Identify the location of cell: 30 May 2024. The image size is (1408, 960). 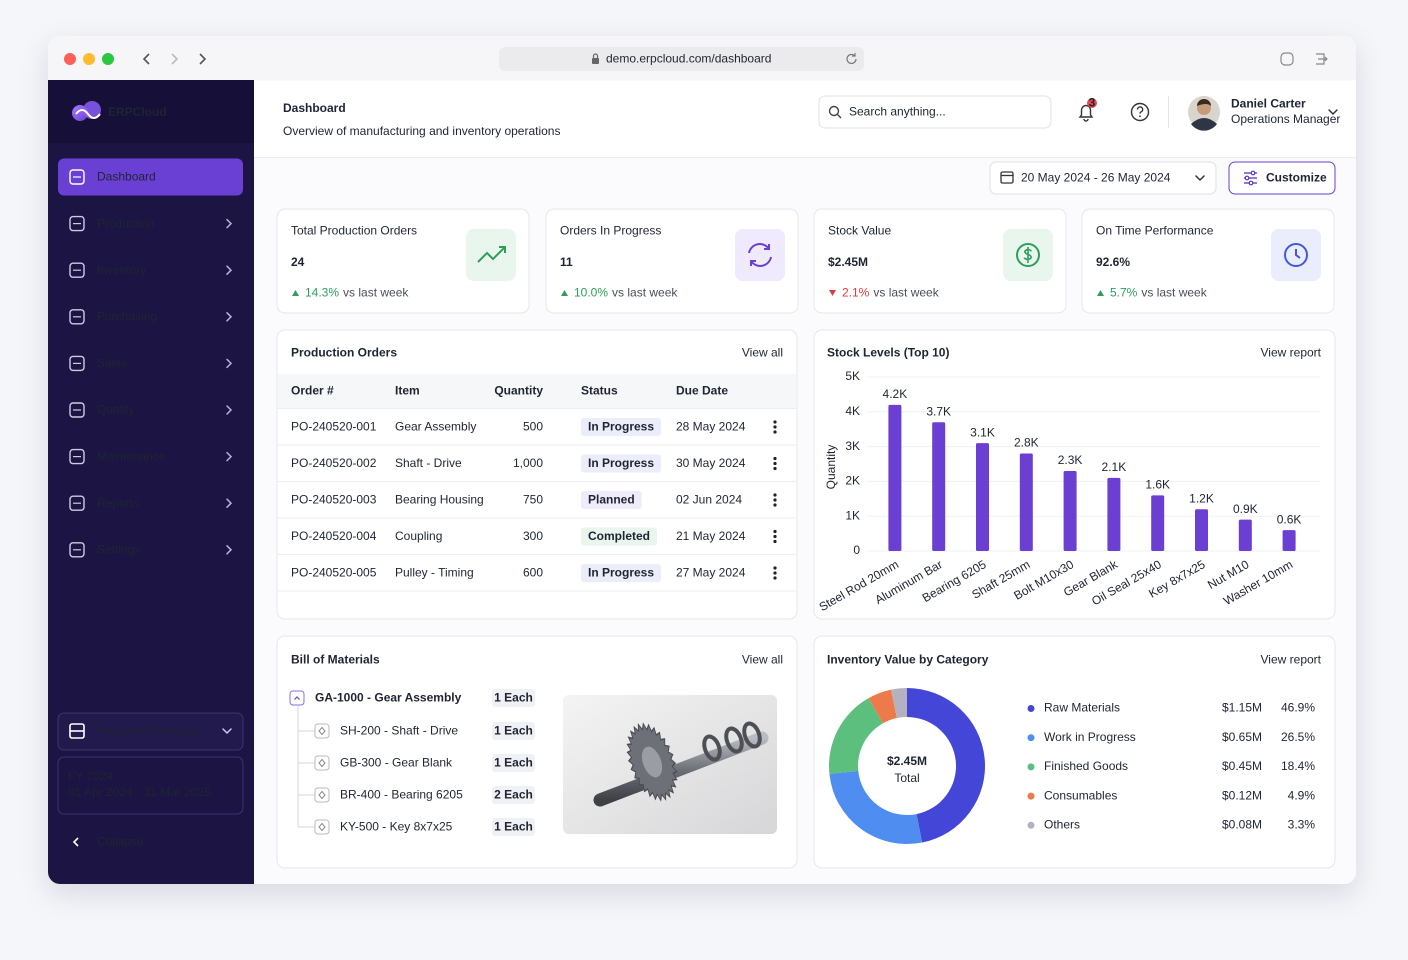
(711, 463).